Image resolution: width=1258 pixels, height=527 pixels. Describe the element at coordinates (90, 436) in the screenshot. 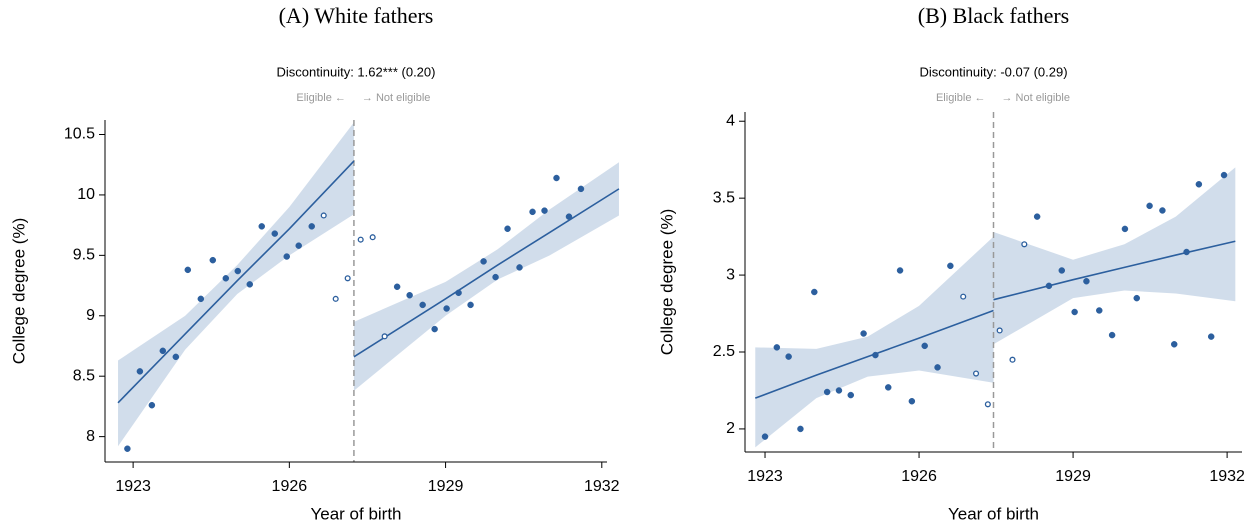

I see `y-tick-label: 8` at that location.